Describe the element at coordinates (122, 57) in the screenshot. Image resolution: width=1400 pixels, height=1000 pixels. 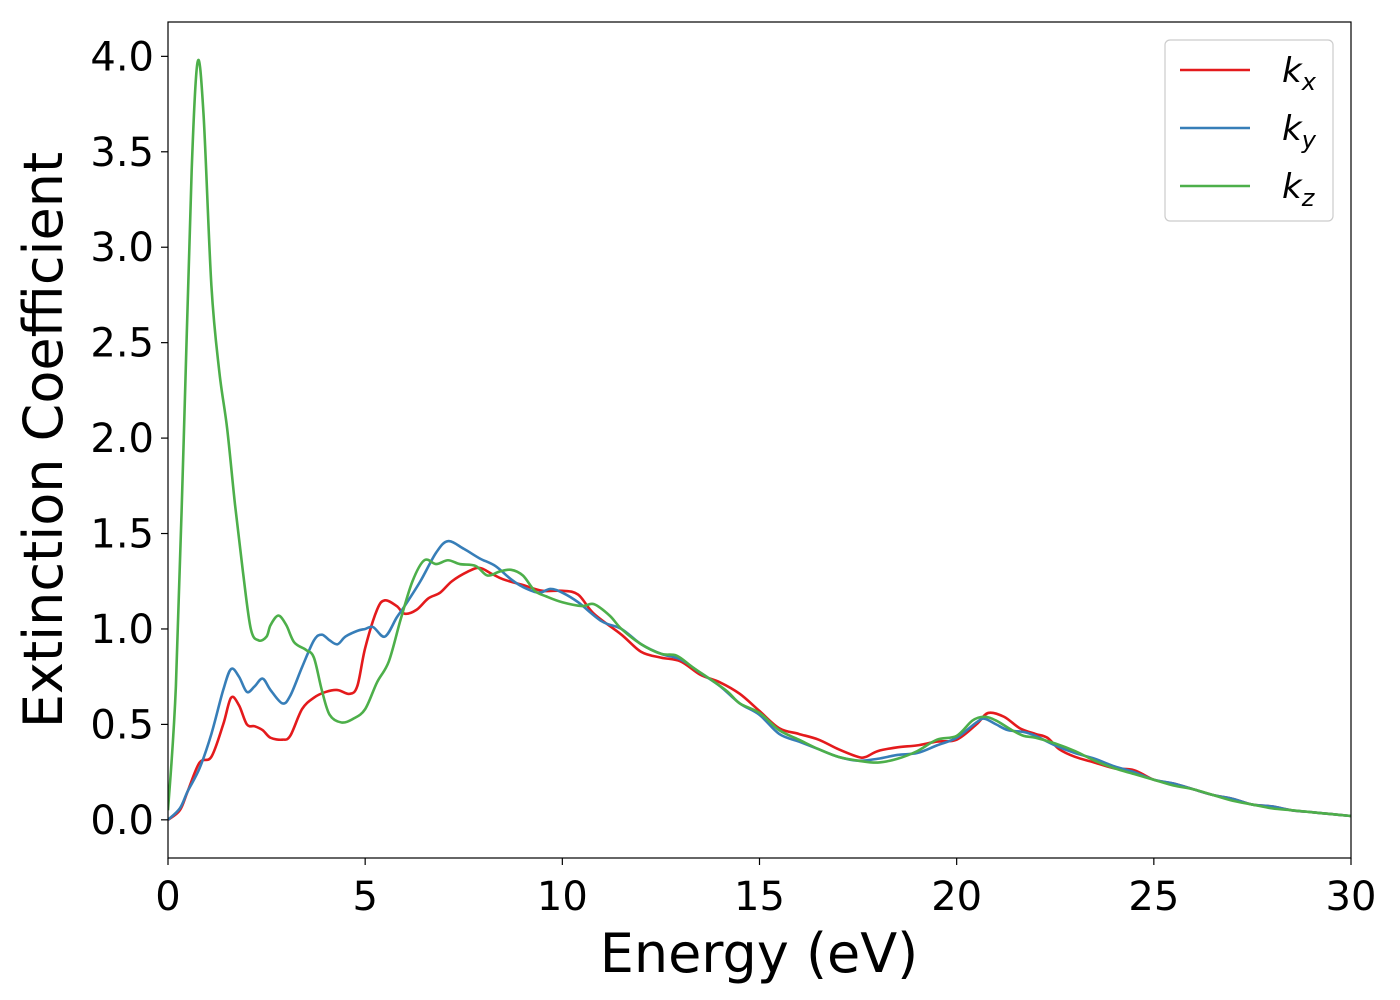
I see `y-tick-label: 4.0` at that location.